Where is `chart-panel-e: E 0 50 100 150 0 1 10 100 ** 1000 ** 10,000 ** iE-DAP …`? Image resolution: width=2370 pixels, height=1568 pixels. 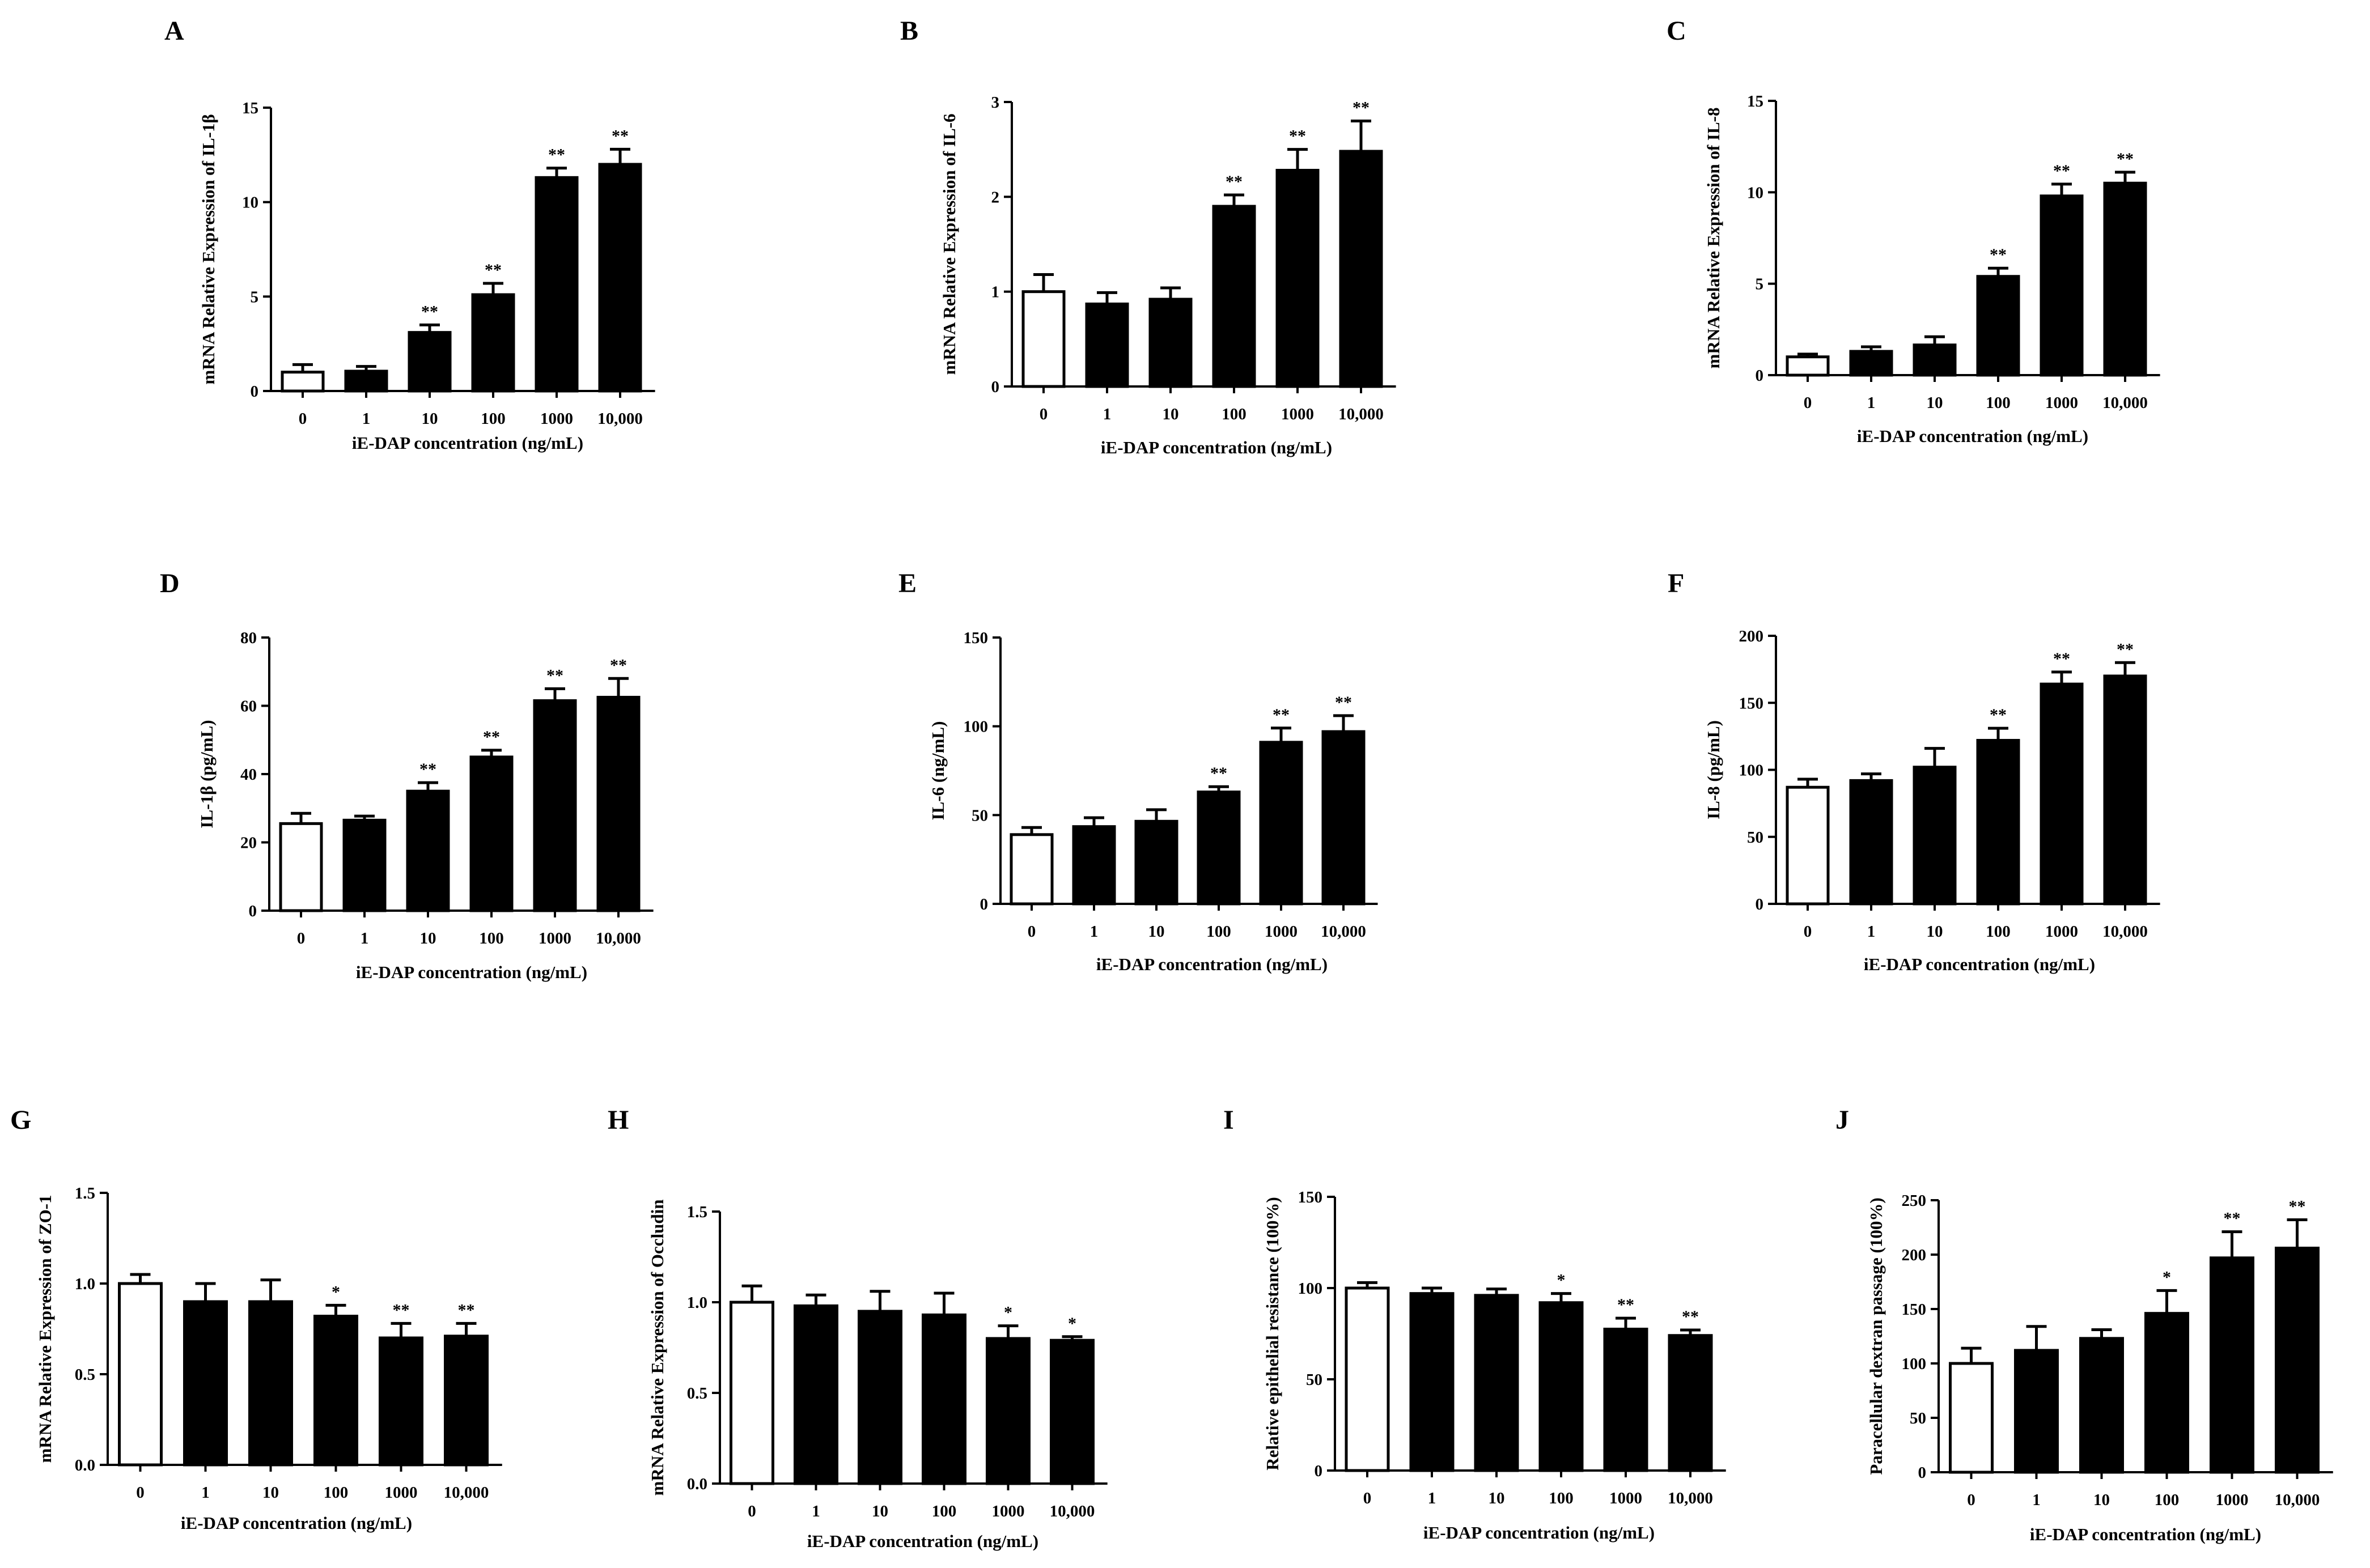 chart-panel-e: E 0 50 100 150 0 1 10 100 ** 1000 ** 10,000 ** iE-DAP … is located at coordinates (1138, 771).